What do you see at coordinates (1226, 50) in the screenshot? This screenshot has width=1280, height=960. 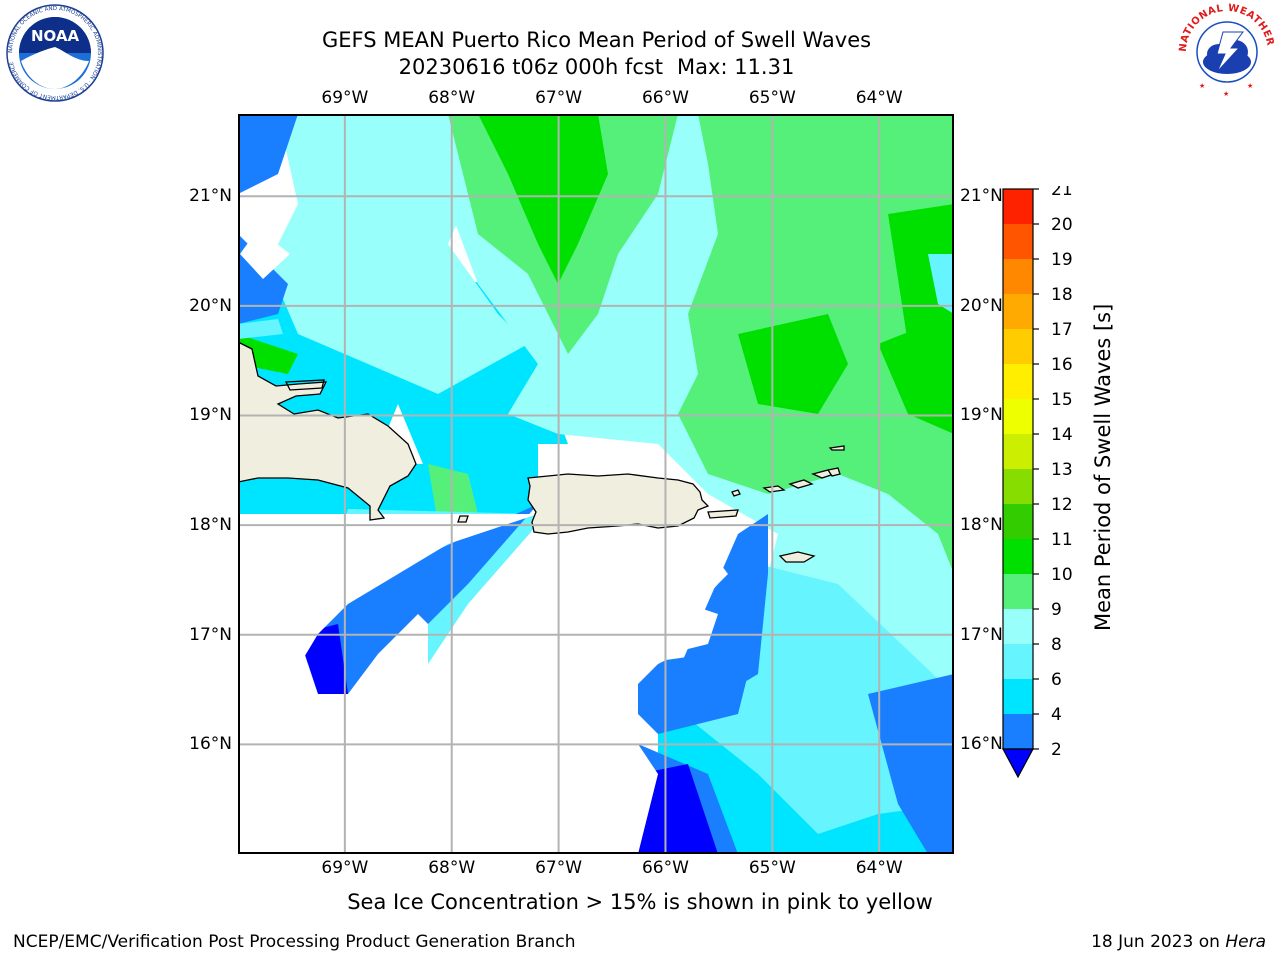 I see `nws-logo-icon: NATIONAL WEATHER SERVICE ★ ★ ★` at bounding box center [1226, 50].